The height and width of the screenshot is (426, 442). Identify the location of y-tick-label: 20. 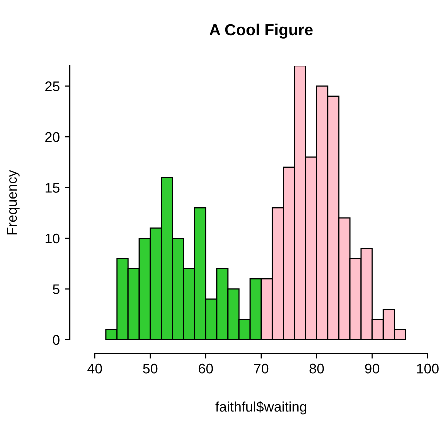
(53, 137).